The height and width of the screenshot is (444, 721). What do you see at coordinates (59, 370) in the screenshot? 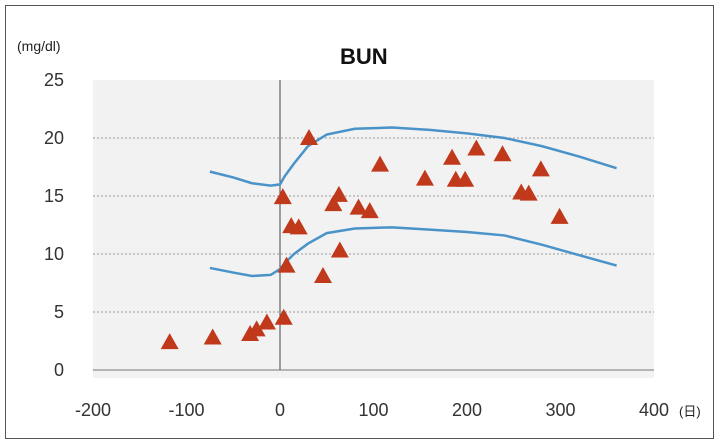
I see `y-tick-label: 0` at bounding box center [59, 370].